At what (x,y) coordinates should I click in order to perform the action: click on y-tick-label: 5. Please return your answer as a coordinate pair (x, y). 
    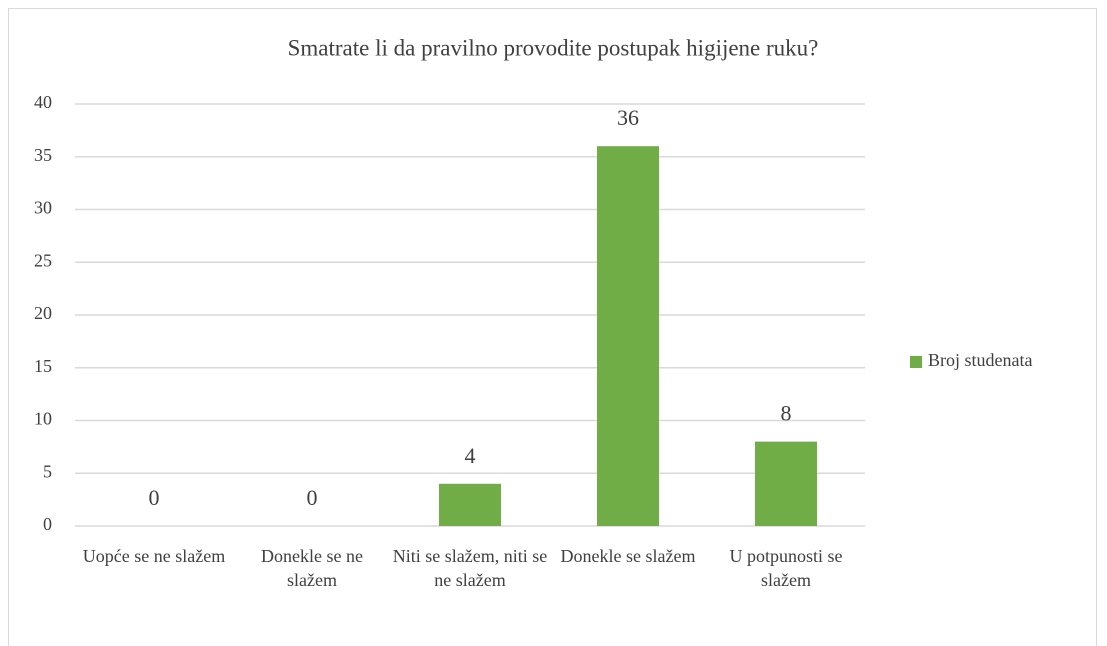
    Looking at the image, I should click on (47, 471).